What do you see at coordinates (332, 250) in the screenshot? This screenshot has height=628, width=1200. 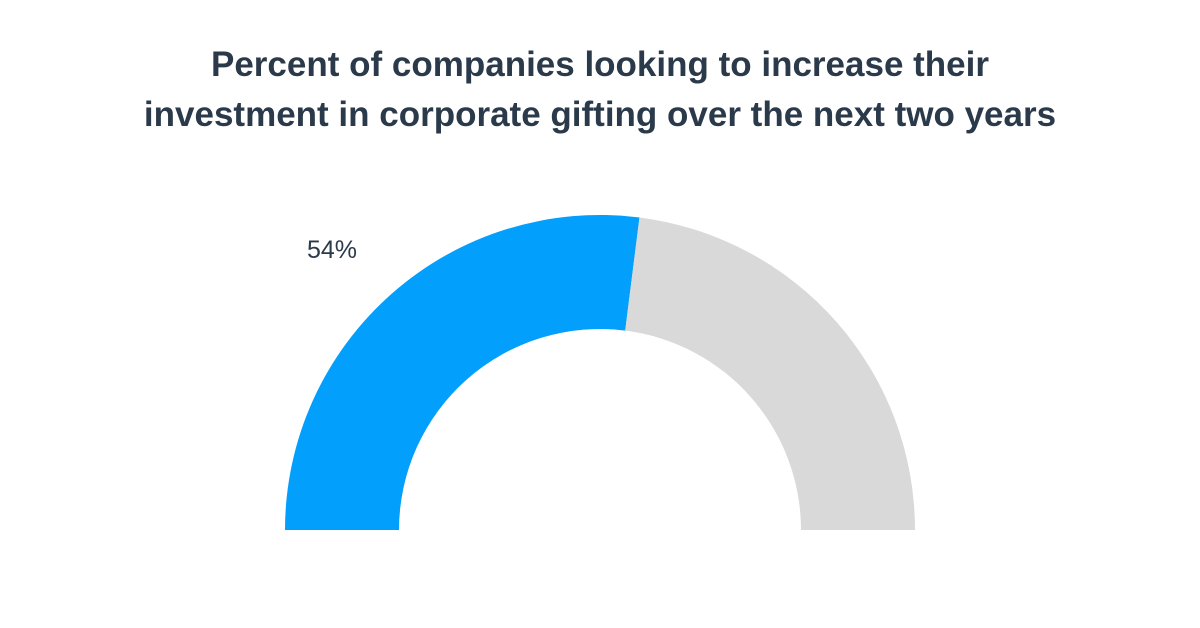 I see `gauge-value-label: 54%` at bounding box center [332, 250].